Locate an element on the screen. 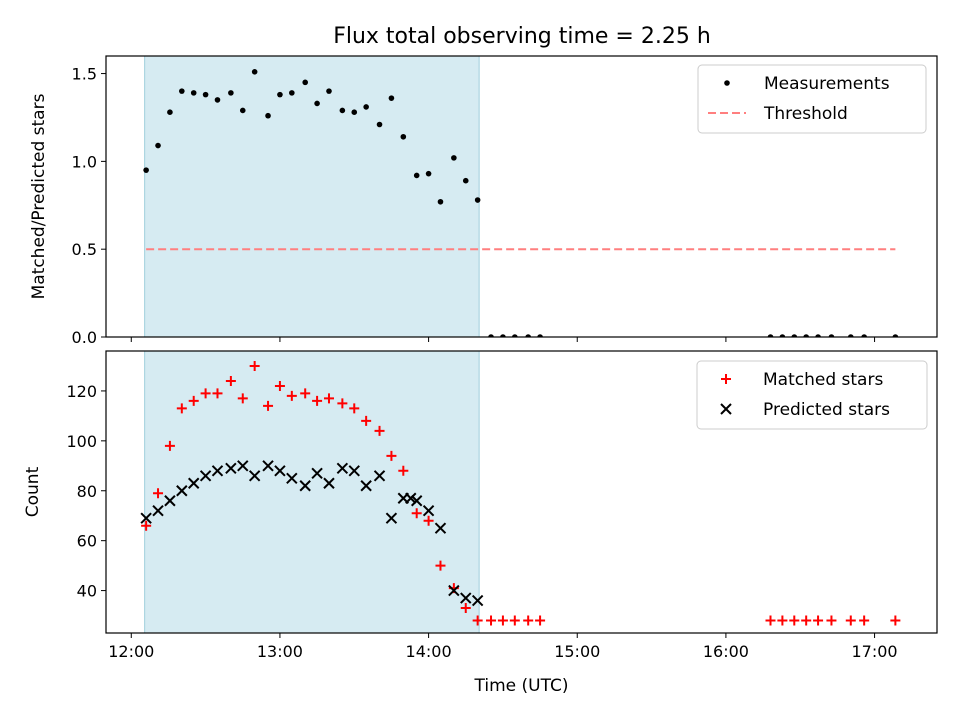  x-tick-label: 14:00 is located at coordinates (429, 651).